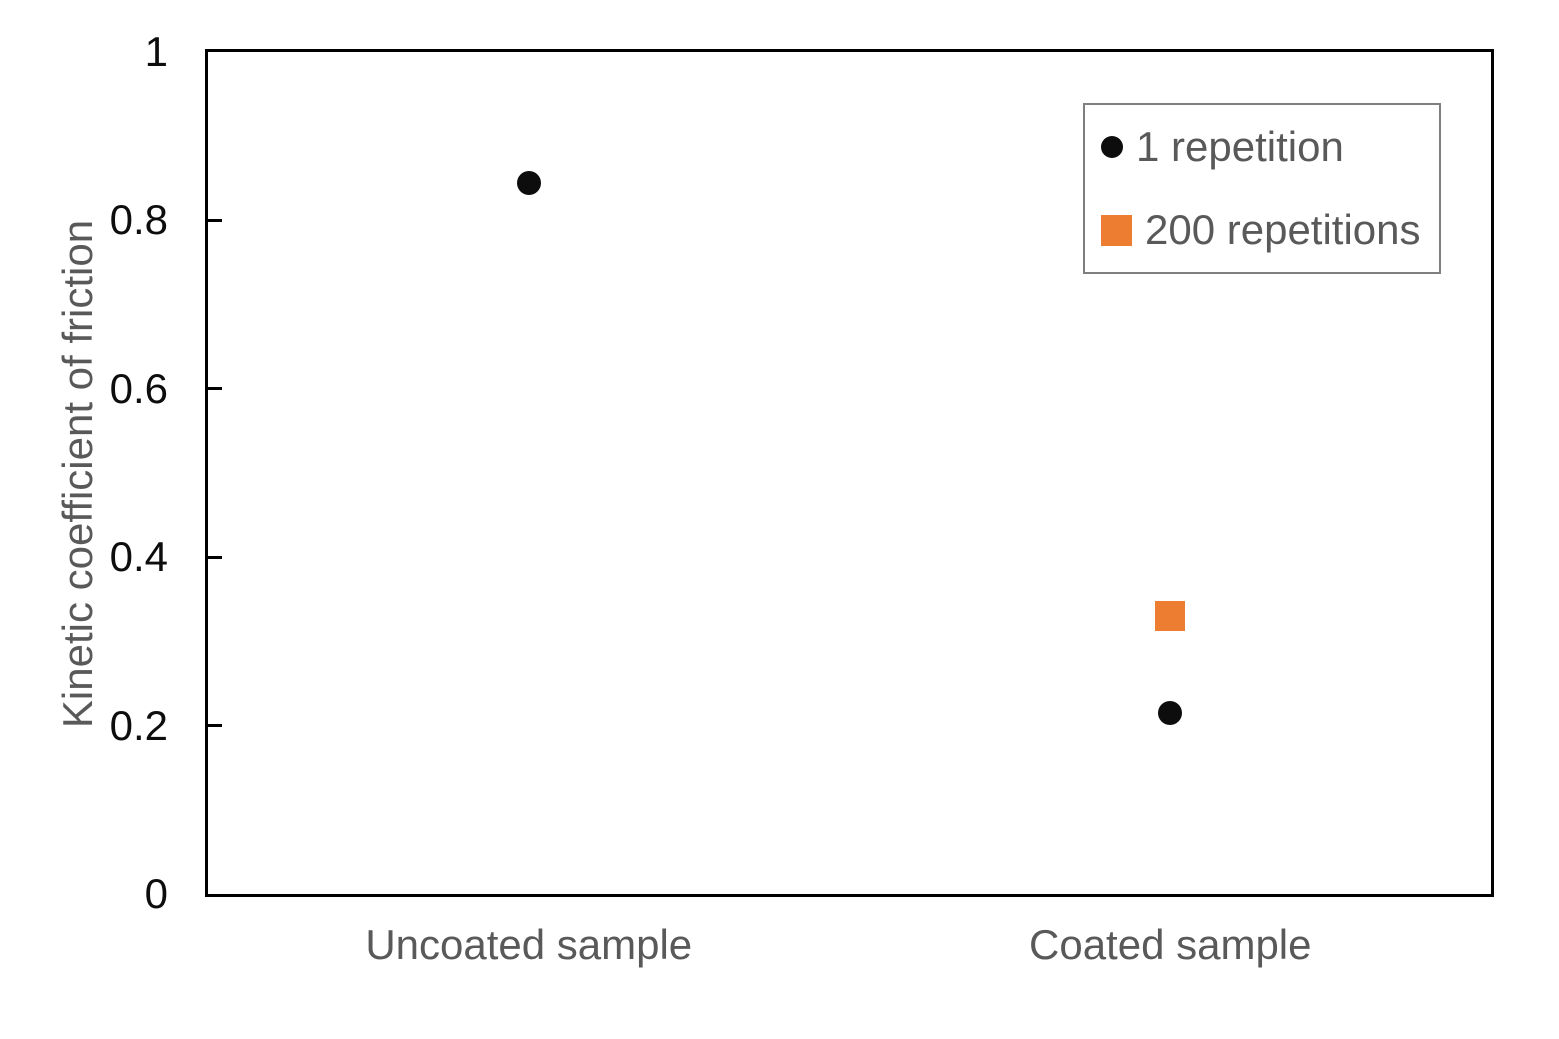 The width and height of the screenshot is (1559, 1039). I want to click on x-category-label: Uncoated sample, so click(529, 944).